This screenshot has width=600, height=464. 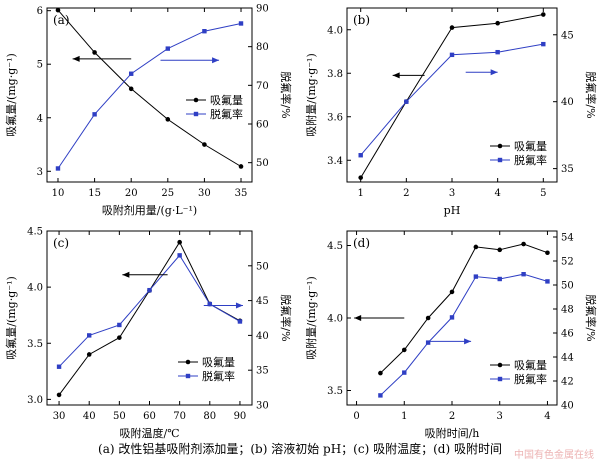 What do you see at coordinates (361, 243) in the screenshot?
I see `panel-label: (d)` at bounding box center [361, 243].